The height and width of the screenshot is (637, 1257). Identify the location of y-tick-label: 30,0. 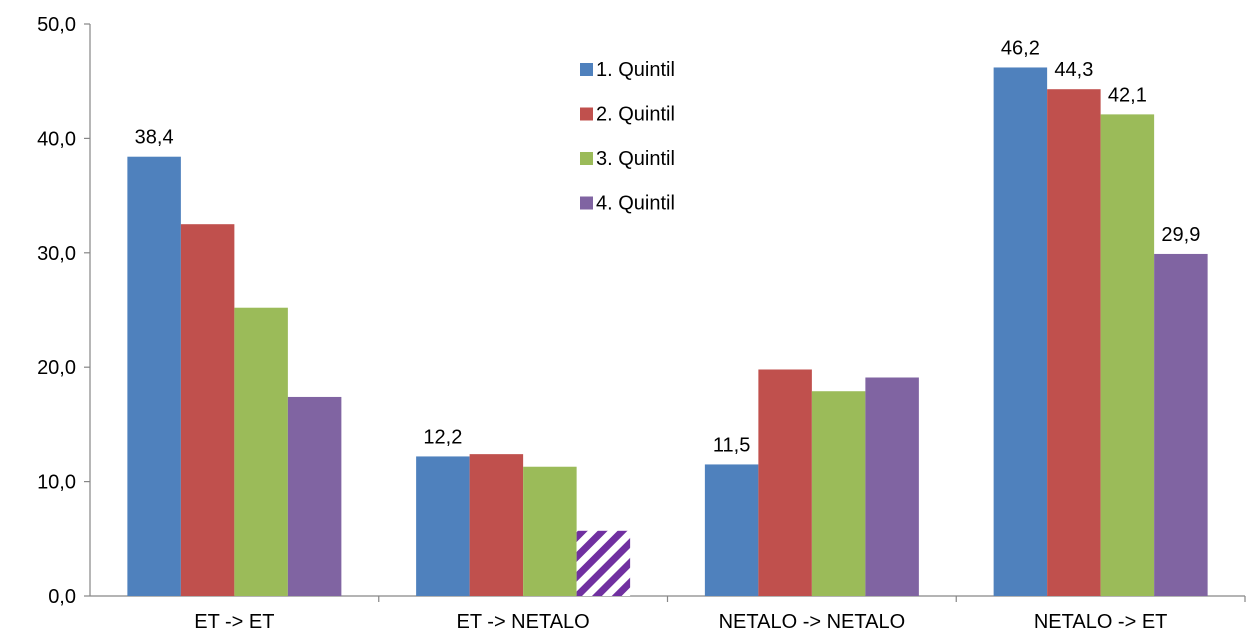
(56, 254).